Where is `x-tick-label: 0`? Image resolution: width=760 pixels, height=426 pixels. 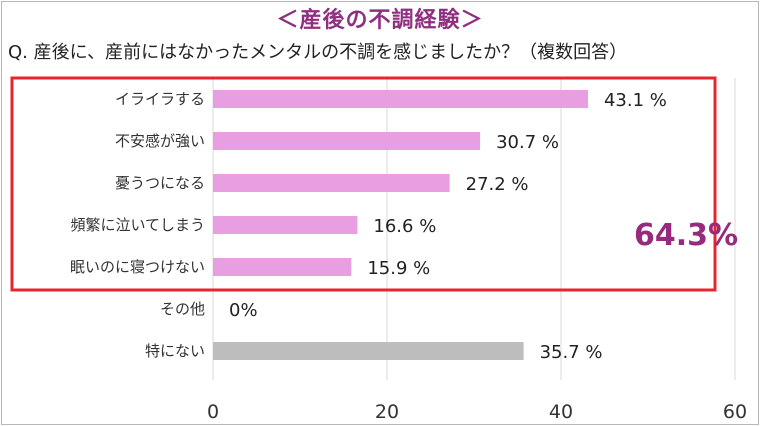
x-tick-label: 0 is located at coordinates (213, 412).